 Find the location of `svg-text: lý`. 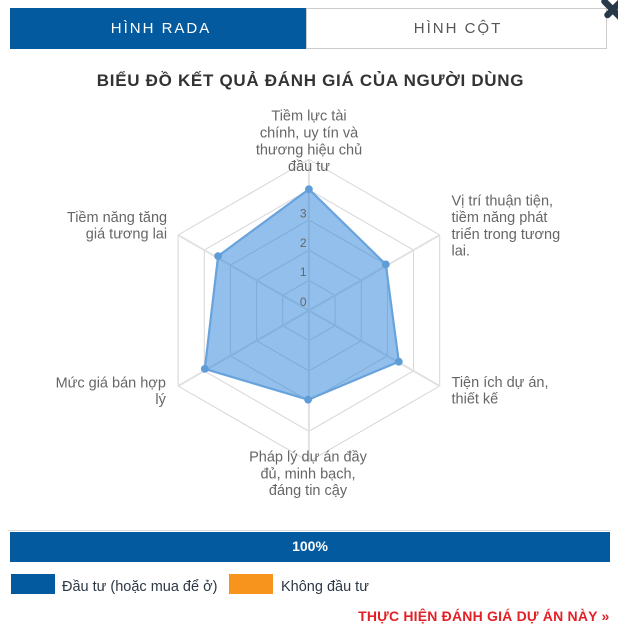

svg-text: lý is located at coordinates (160, 400).